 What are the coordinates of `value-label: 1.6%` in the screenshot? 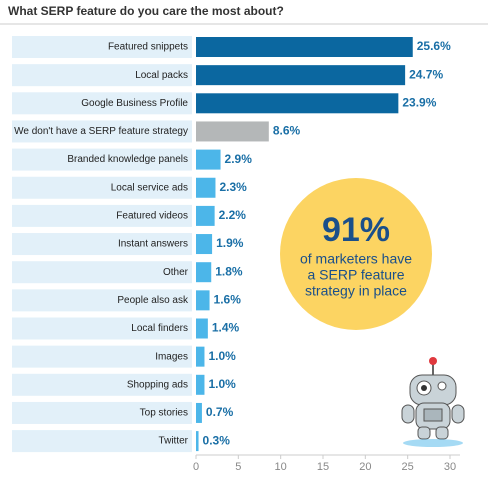 It's located at (228, 300).